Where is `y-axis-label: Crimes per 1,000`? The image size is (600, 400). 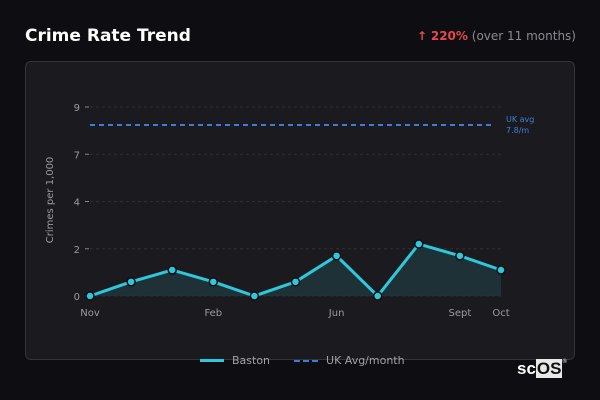 y-axis-label: Crimes per 1,000 is located at coordinates (50, 200).